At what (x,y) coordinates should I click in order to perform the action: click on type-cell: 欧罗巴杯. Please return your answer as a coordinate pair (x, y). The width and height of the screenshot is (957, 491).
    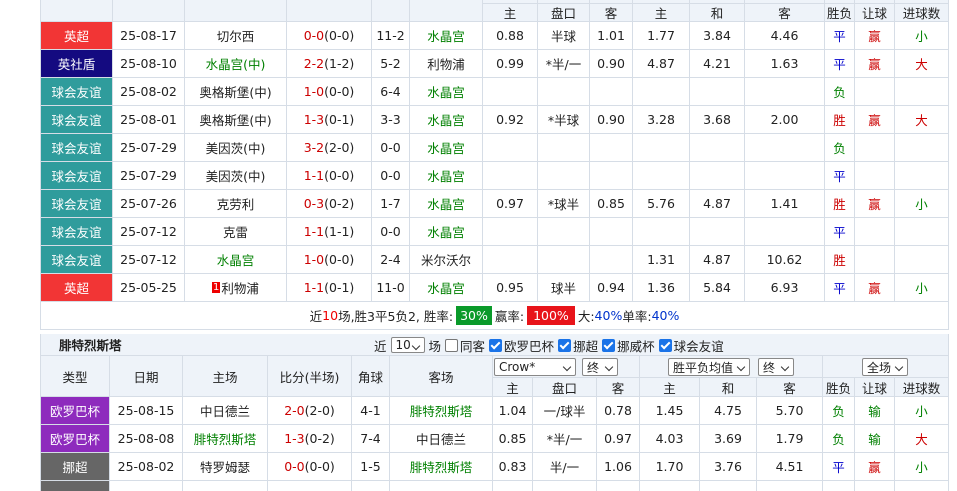
    Looking at the image, I should click on (75, 411).